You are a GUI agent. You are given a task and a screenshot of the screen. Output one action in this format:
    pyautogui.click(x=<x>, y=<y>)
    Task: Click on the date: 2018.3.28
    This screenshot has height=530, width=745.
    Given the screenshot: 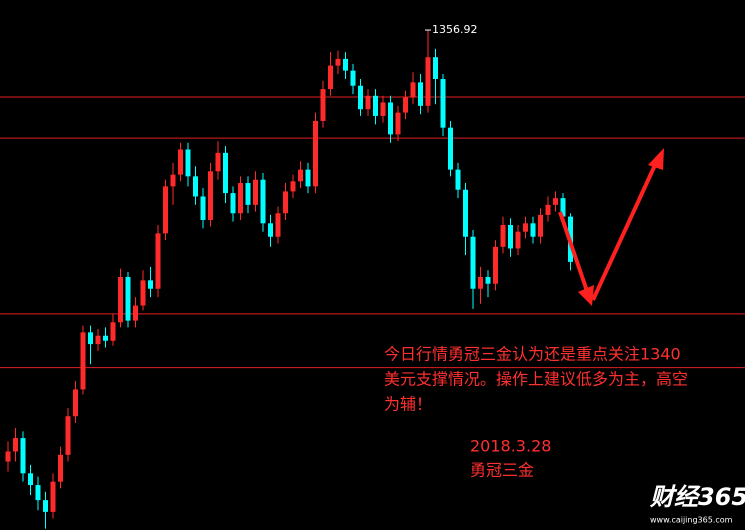 What is the action you would take?
    pyautogui.click(x=510, y=446)
    